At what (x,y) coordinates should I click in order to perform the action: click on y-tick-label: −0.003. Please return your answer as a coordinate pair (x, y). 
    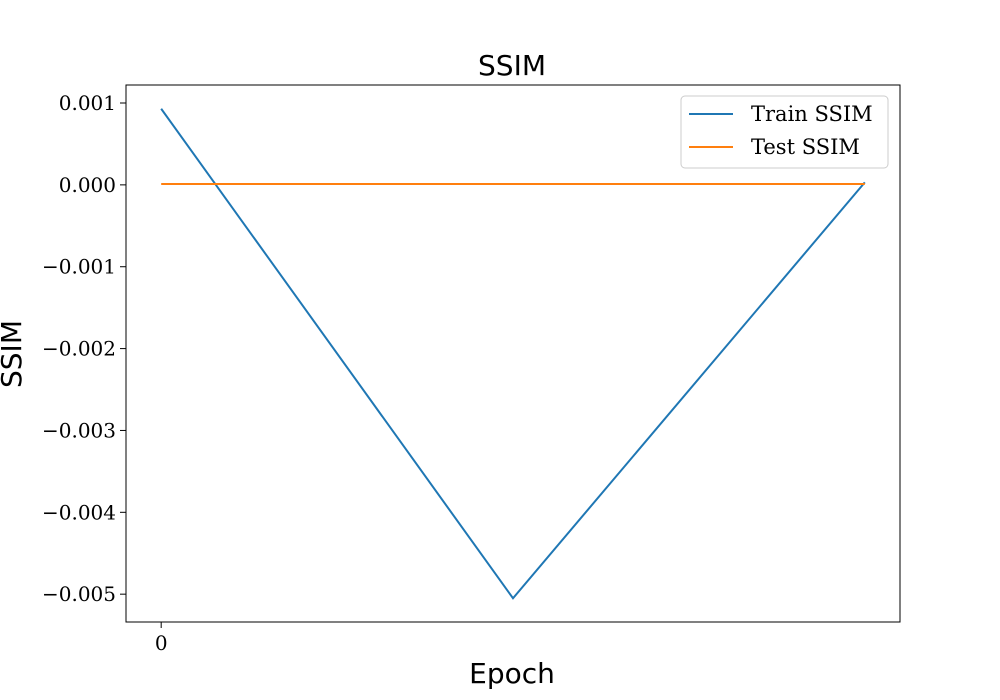
    Looking at the image, I should click on (79, 430).